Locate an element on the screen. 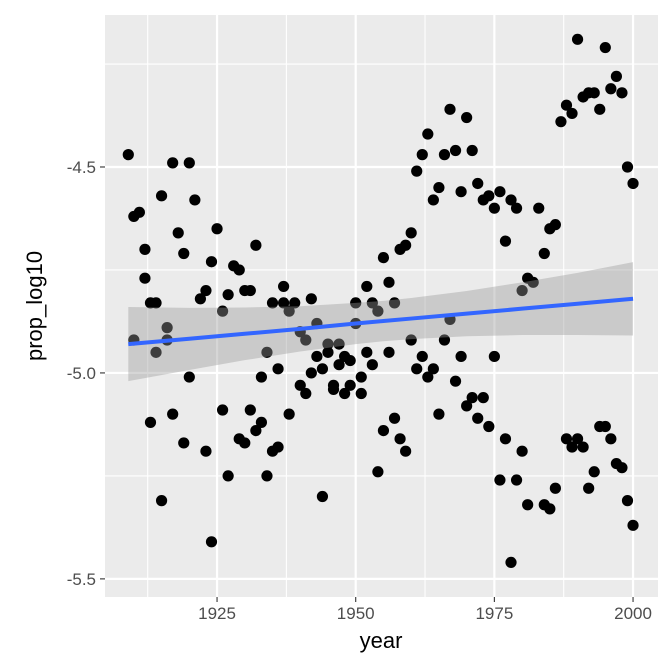 This screenshot has height=672, width=672. y-axis-title: prop_log10 is located at coordinates (34, 306).